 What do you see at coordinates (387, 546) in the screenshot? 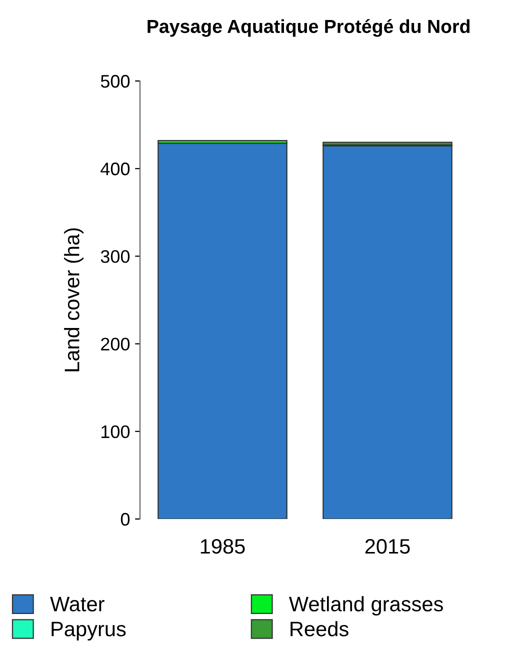
I see `x-tick-label: 2015` at bounding box center [387, 546].